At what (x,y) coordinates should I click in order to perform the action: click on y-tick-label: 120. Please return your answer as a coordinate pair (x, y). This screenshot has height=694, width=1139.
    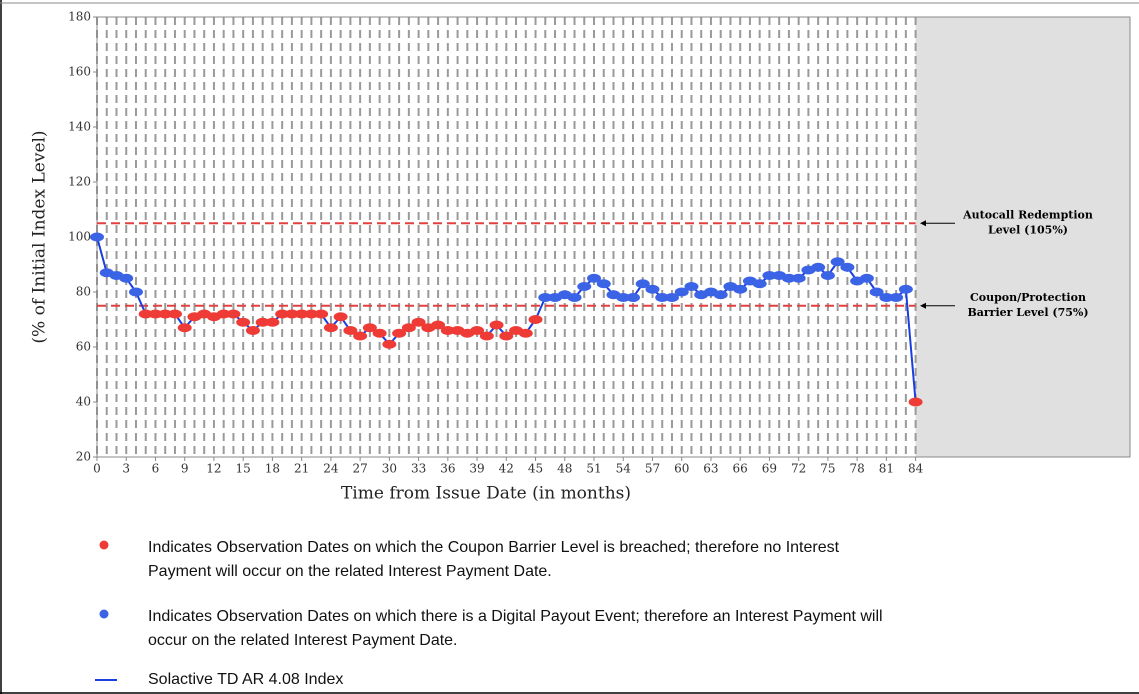
    Looking at the image, I should click on (79, 182).